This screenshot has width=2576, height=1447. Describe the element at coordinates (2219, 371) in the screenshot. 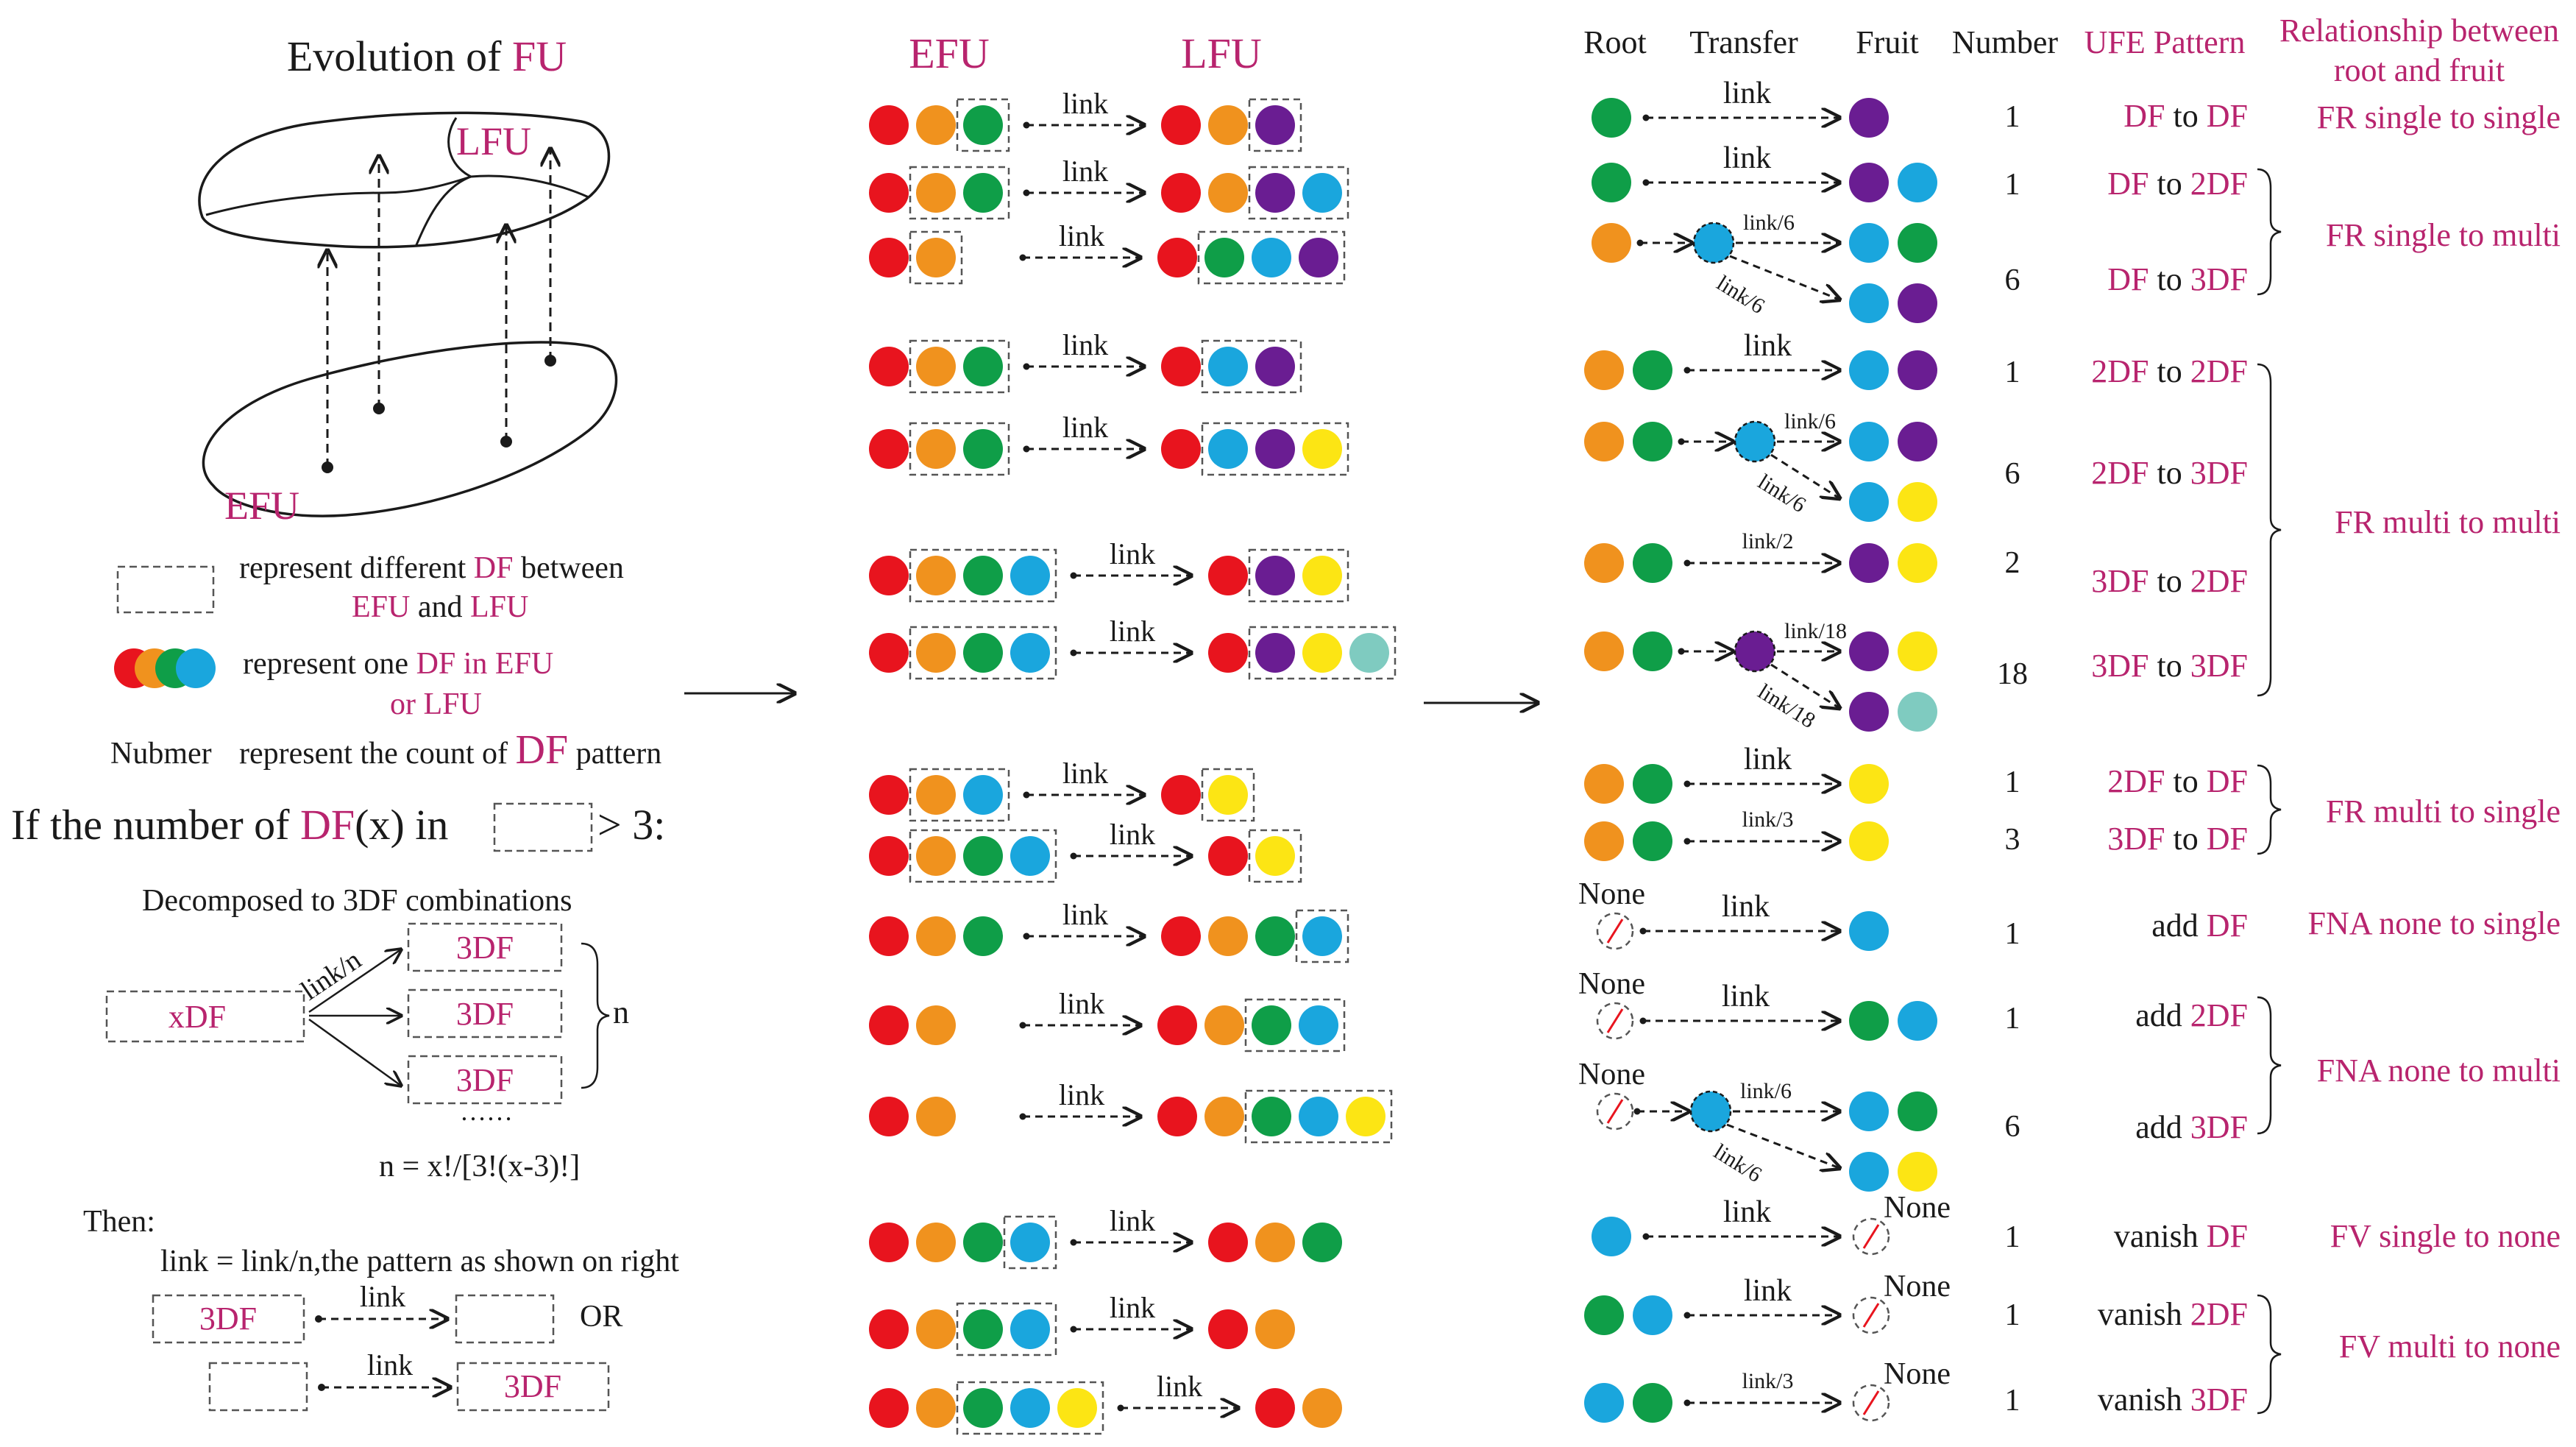

I see `ufe-part: 2DF` at that location.